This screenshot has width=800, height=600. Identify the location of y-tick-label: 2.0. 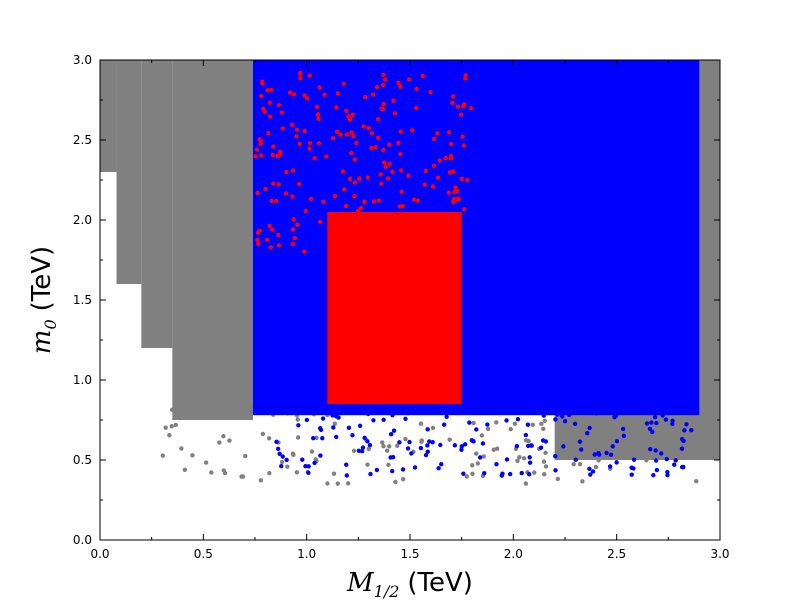
(82, 220).